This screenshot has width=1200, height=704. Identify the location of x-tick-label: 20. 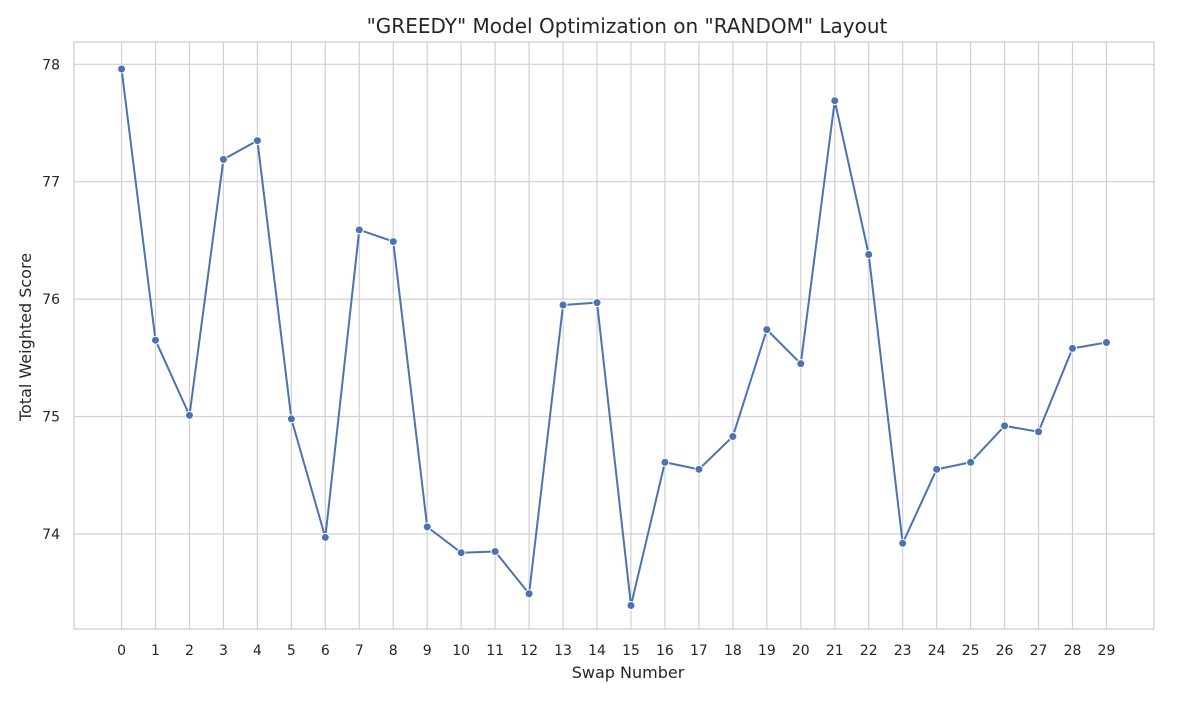
(801, 651).